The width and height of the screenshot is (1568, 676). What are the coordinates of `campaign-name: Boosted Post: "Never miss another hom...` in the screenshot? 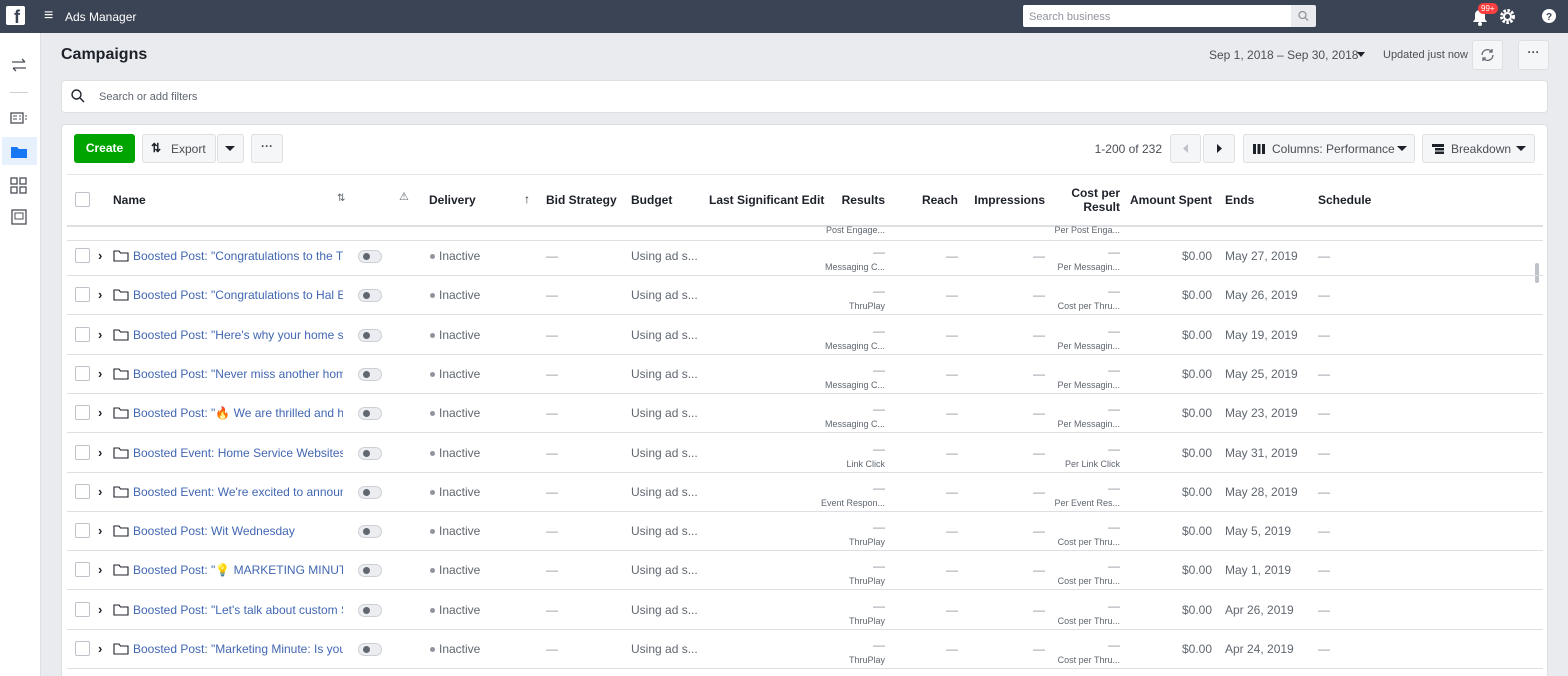 It's located at (238, 374).